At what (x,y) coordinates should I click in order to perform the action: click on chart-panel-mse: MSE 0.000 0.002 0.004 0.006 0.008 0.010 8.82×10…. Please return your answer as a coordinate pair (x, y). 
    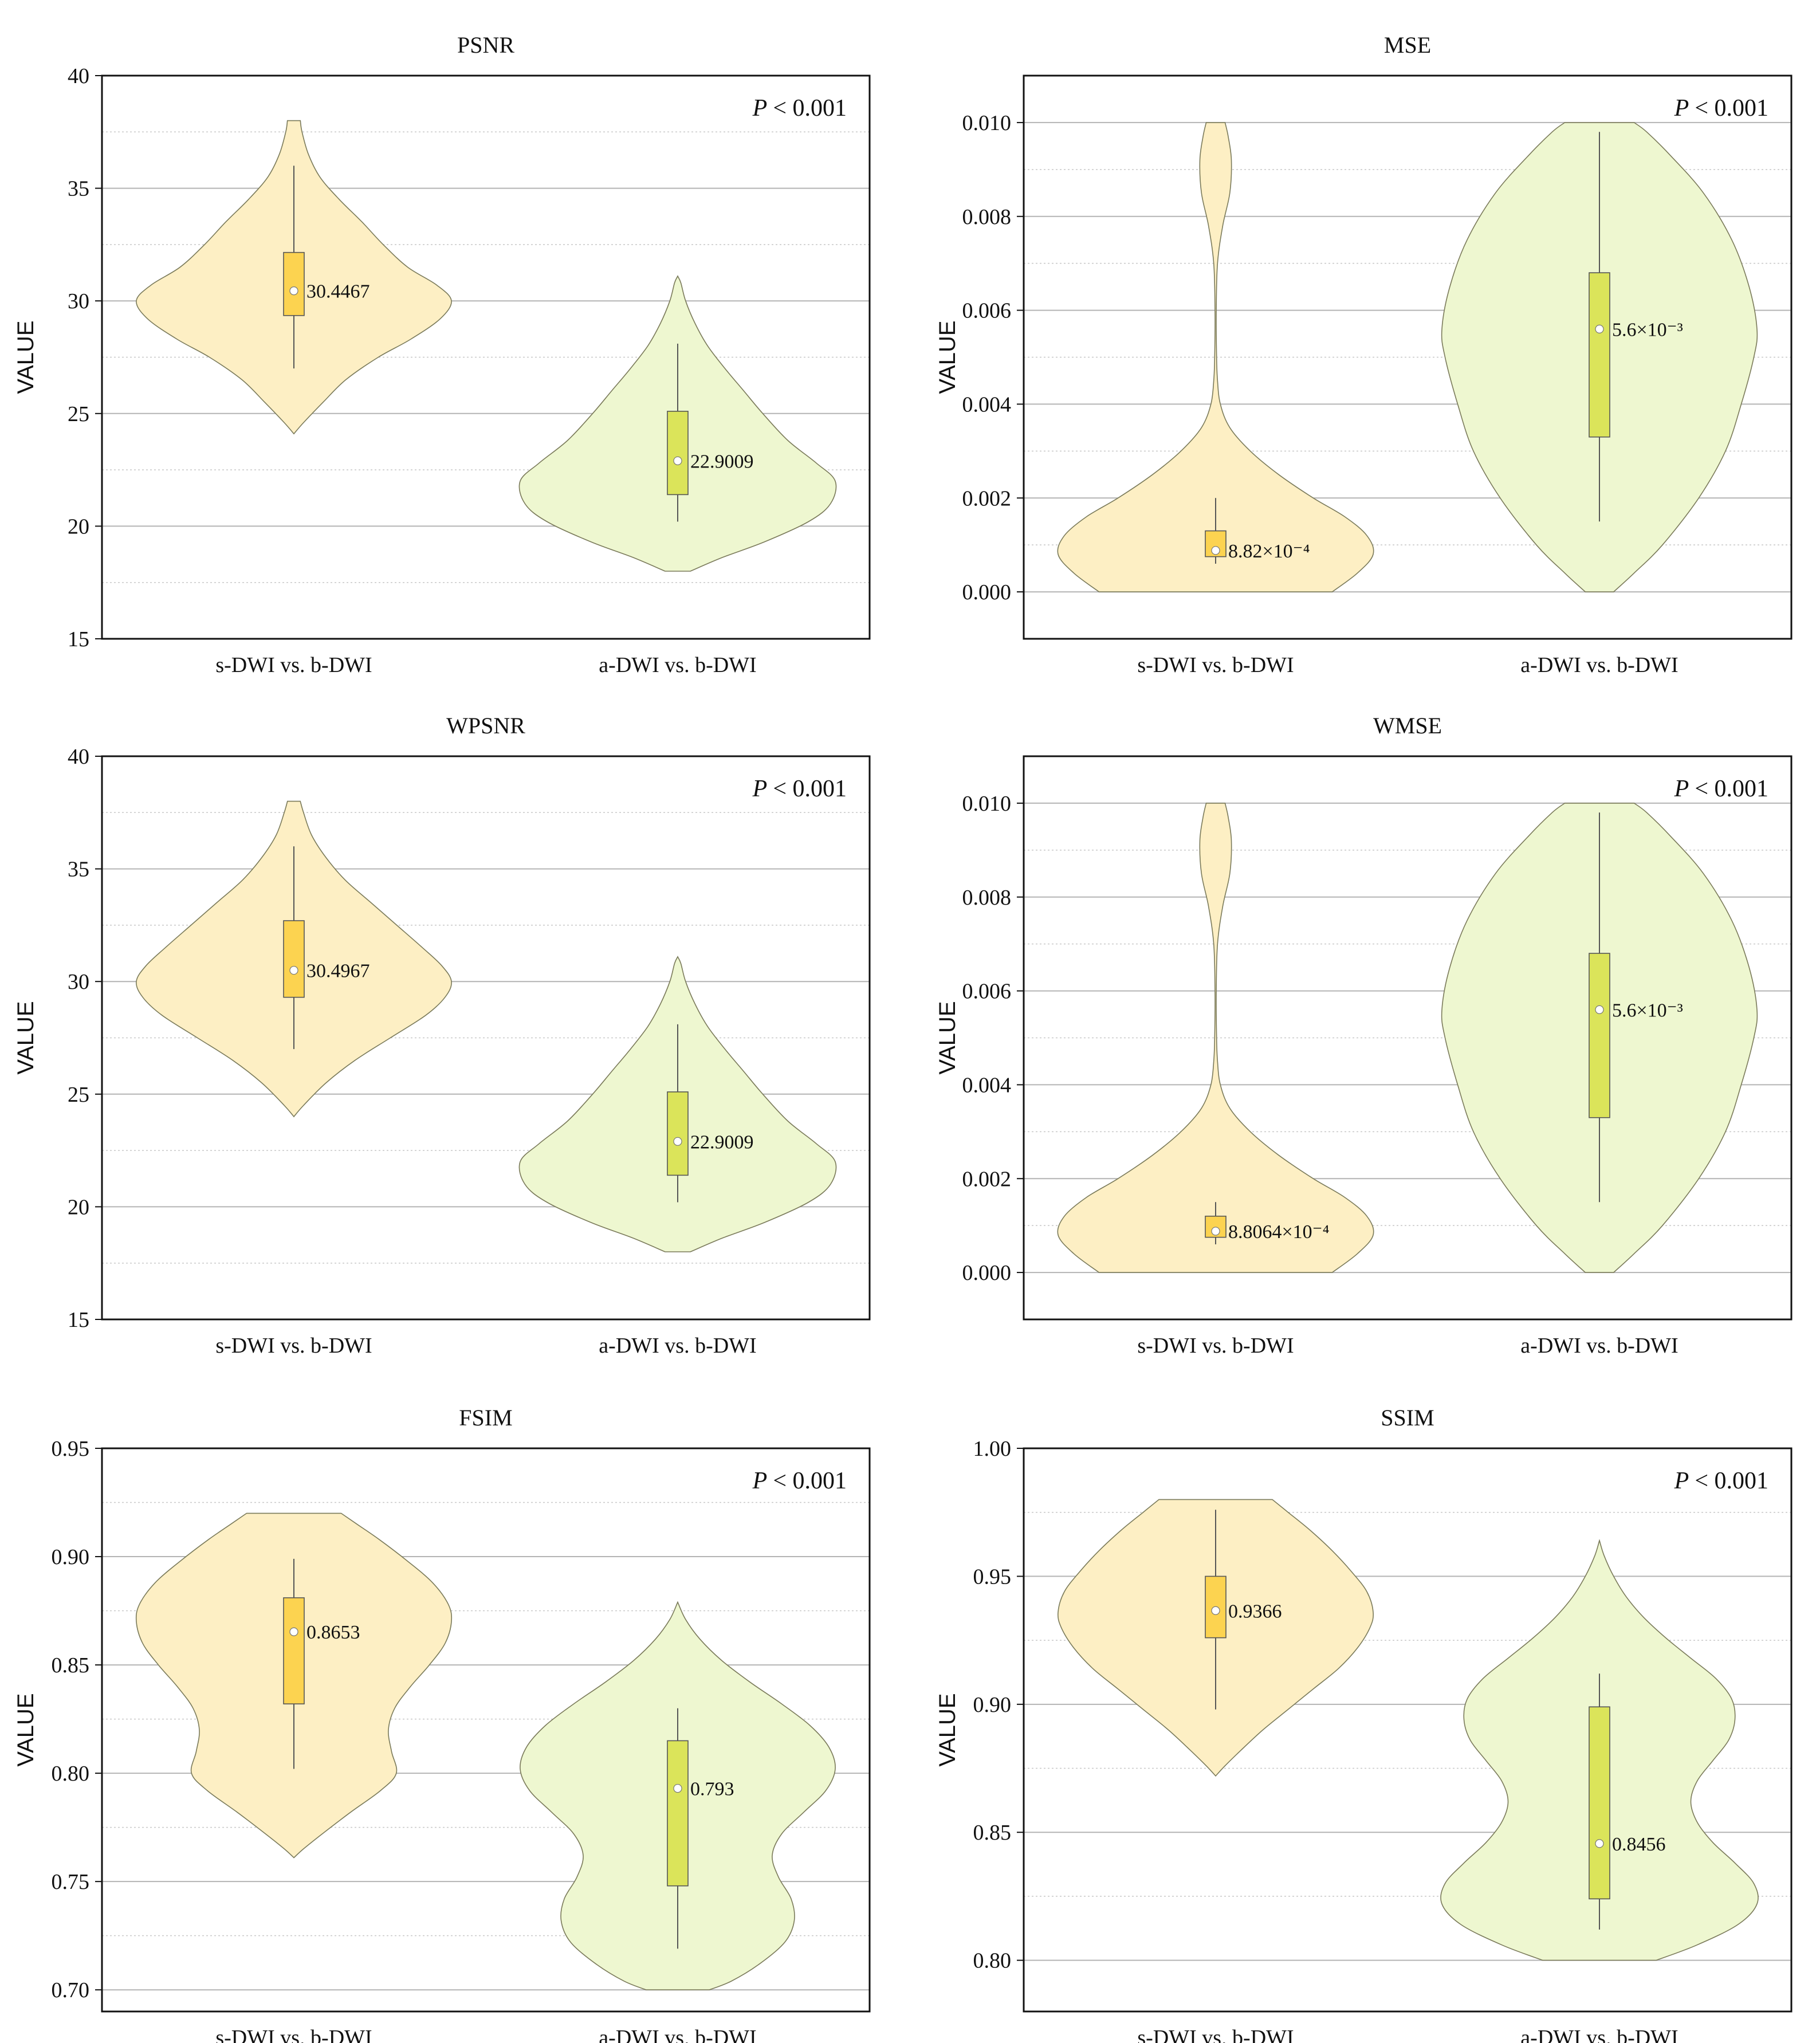
    Looking at the image, I should click on (1364, 354).